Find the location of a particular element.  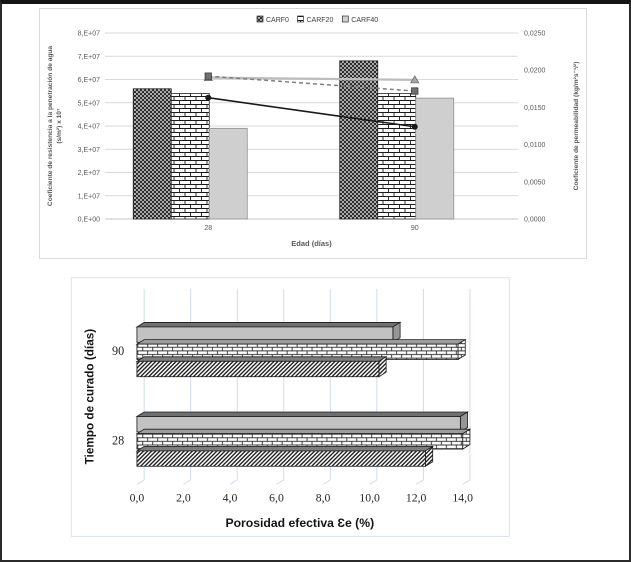

right-axis-tick: 0,0100 is located at coordinates (535, 145).